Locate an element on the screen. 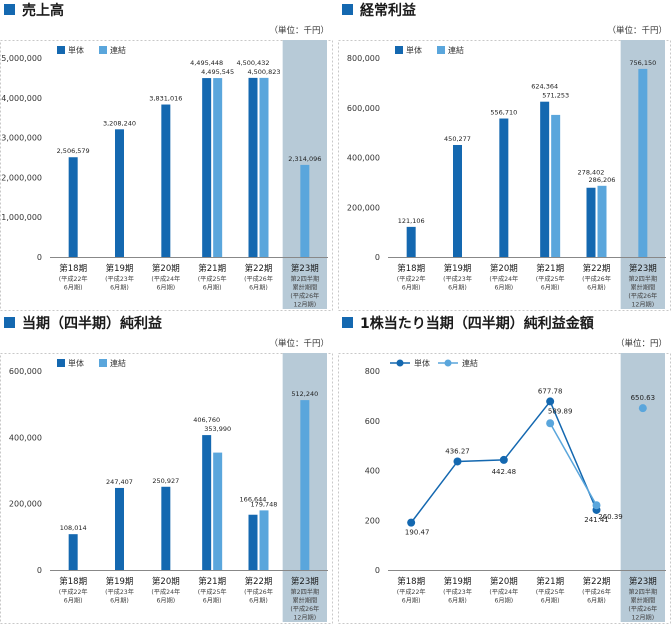 This screenshot has height=626, width=671. y-tick-label: 200,000 is located at coordinates (25, 504).